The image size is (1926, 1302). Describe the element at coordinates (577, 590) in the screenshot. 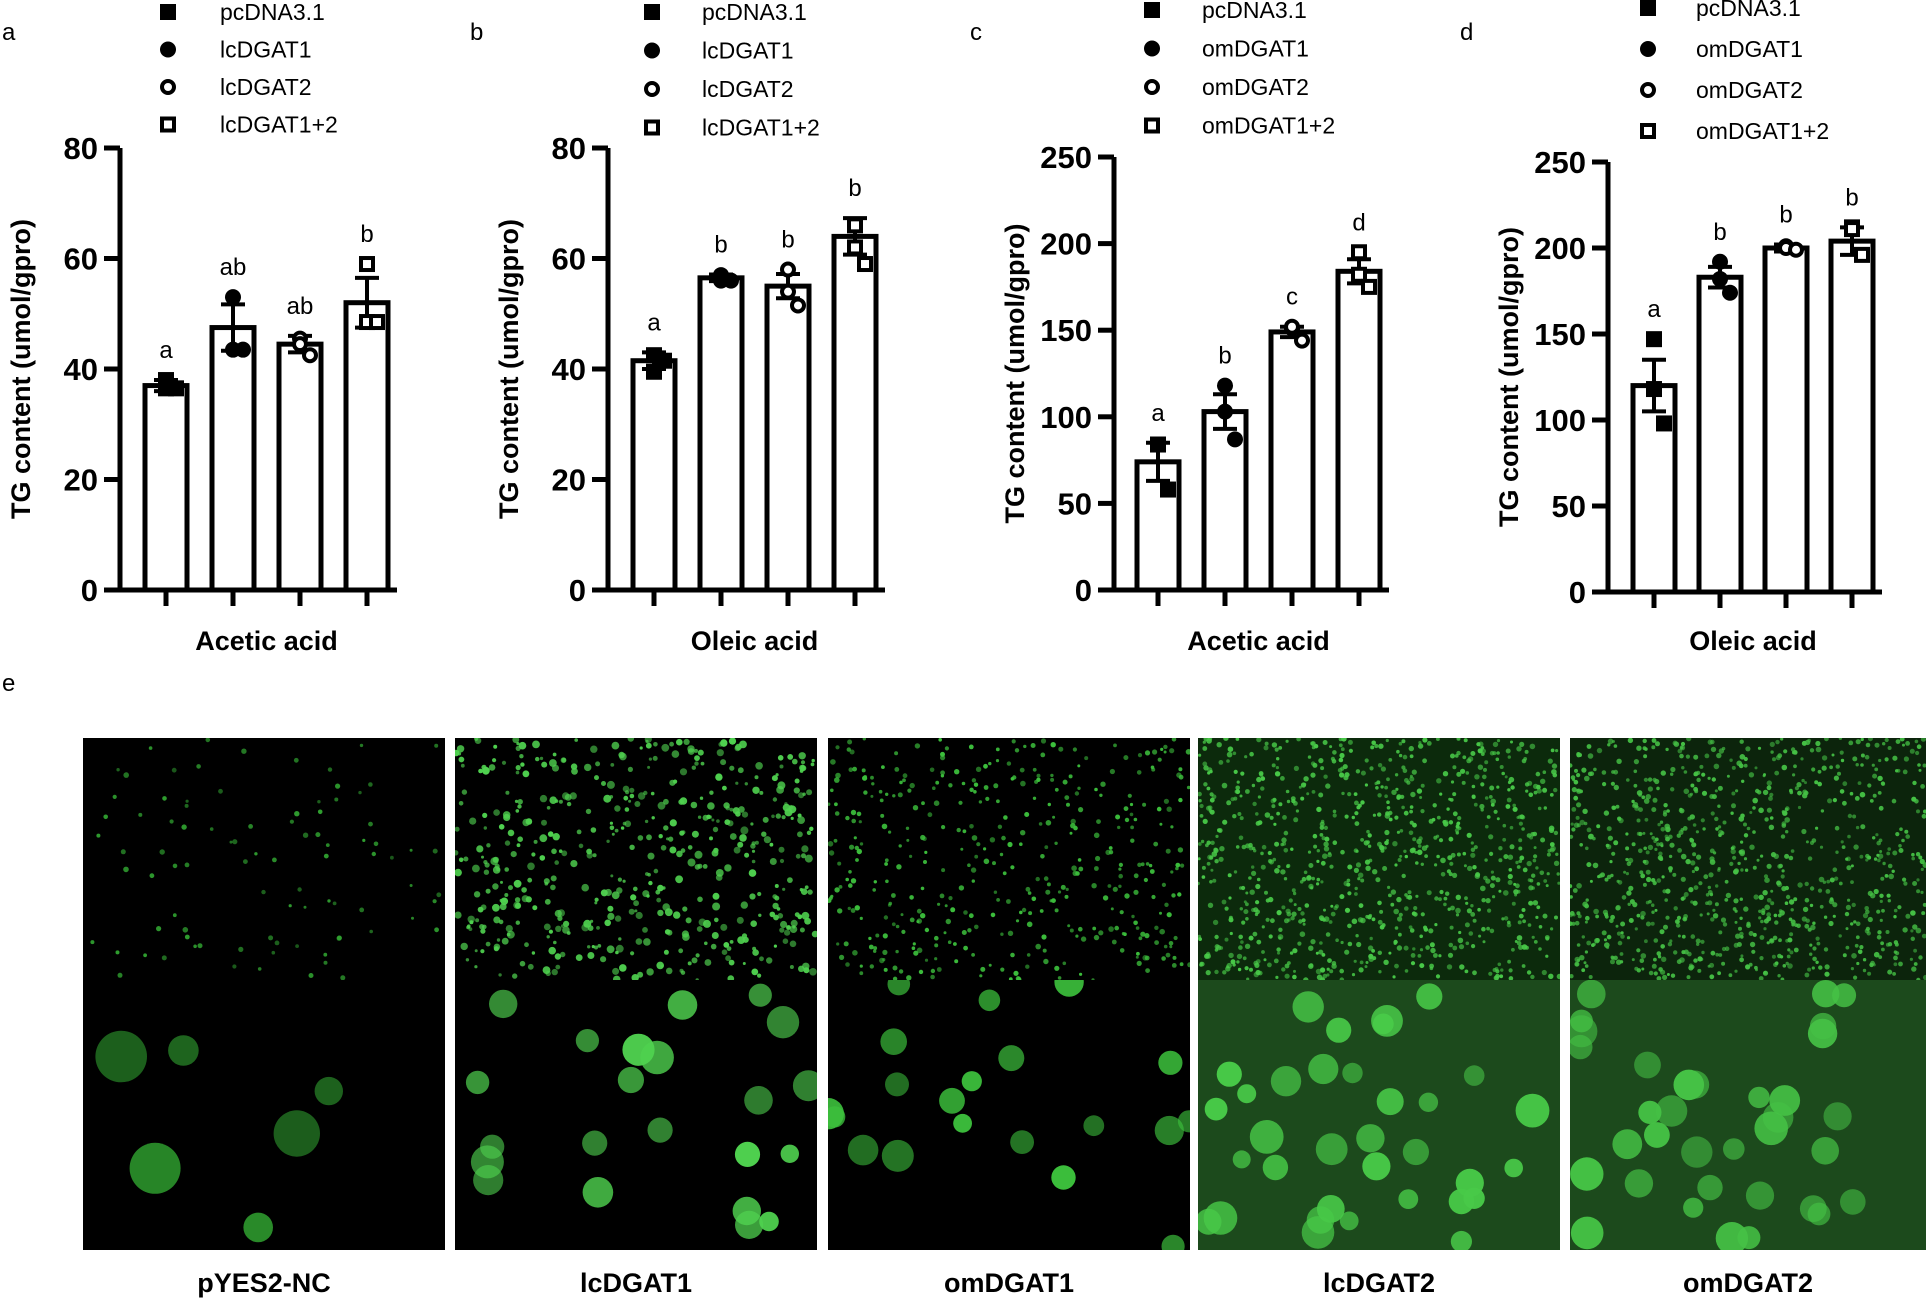

I see `panel-b-y-tick-label: 0` at that location.